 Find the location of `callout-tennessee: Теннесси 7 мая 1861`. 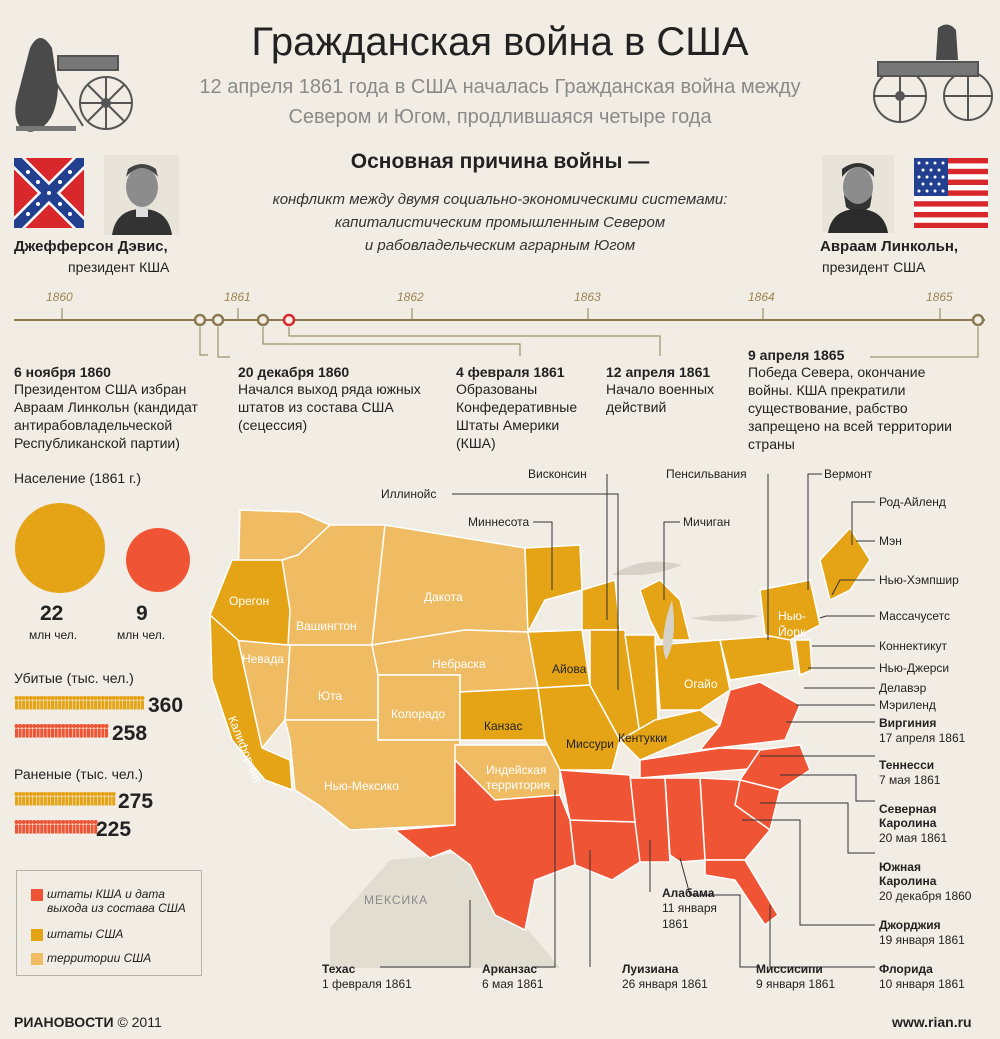

callout-tennessee: Теннесси 7 мая 1861 is located at coordinates (909, 773).